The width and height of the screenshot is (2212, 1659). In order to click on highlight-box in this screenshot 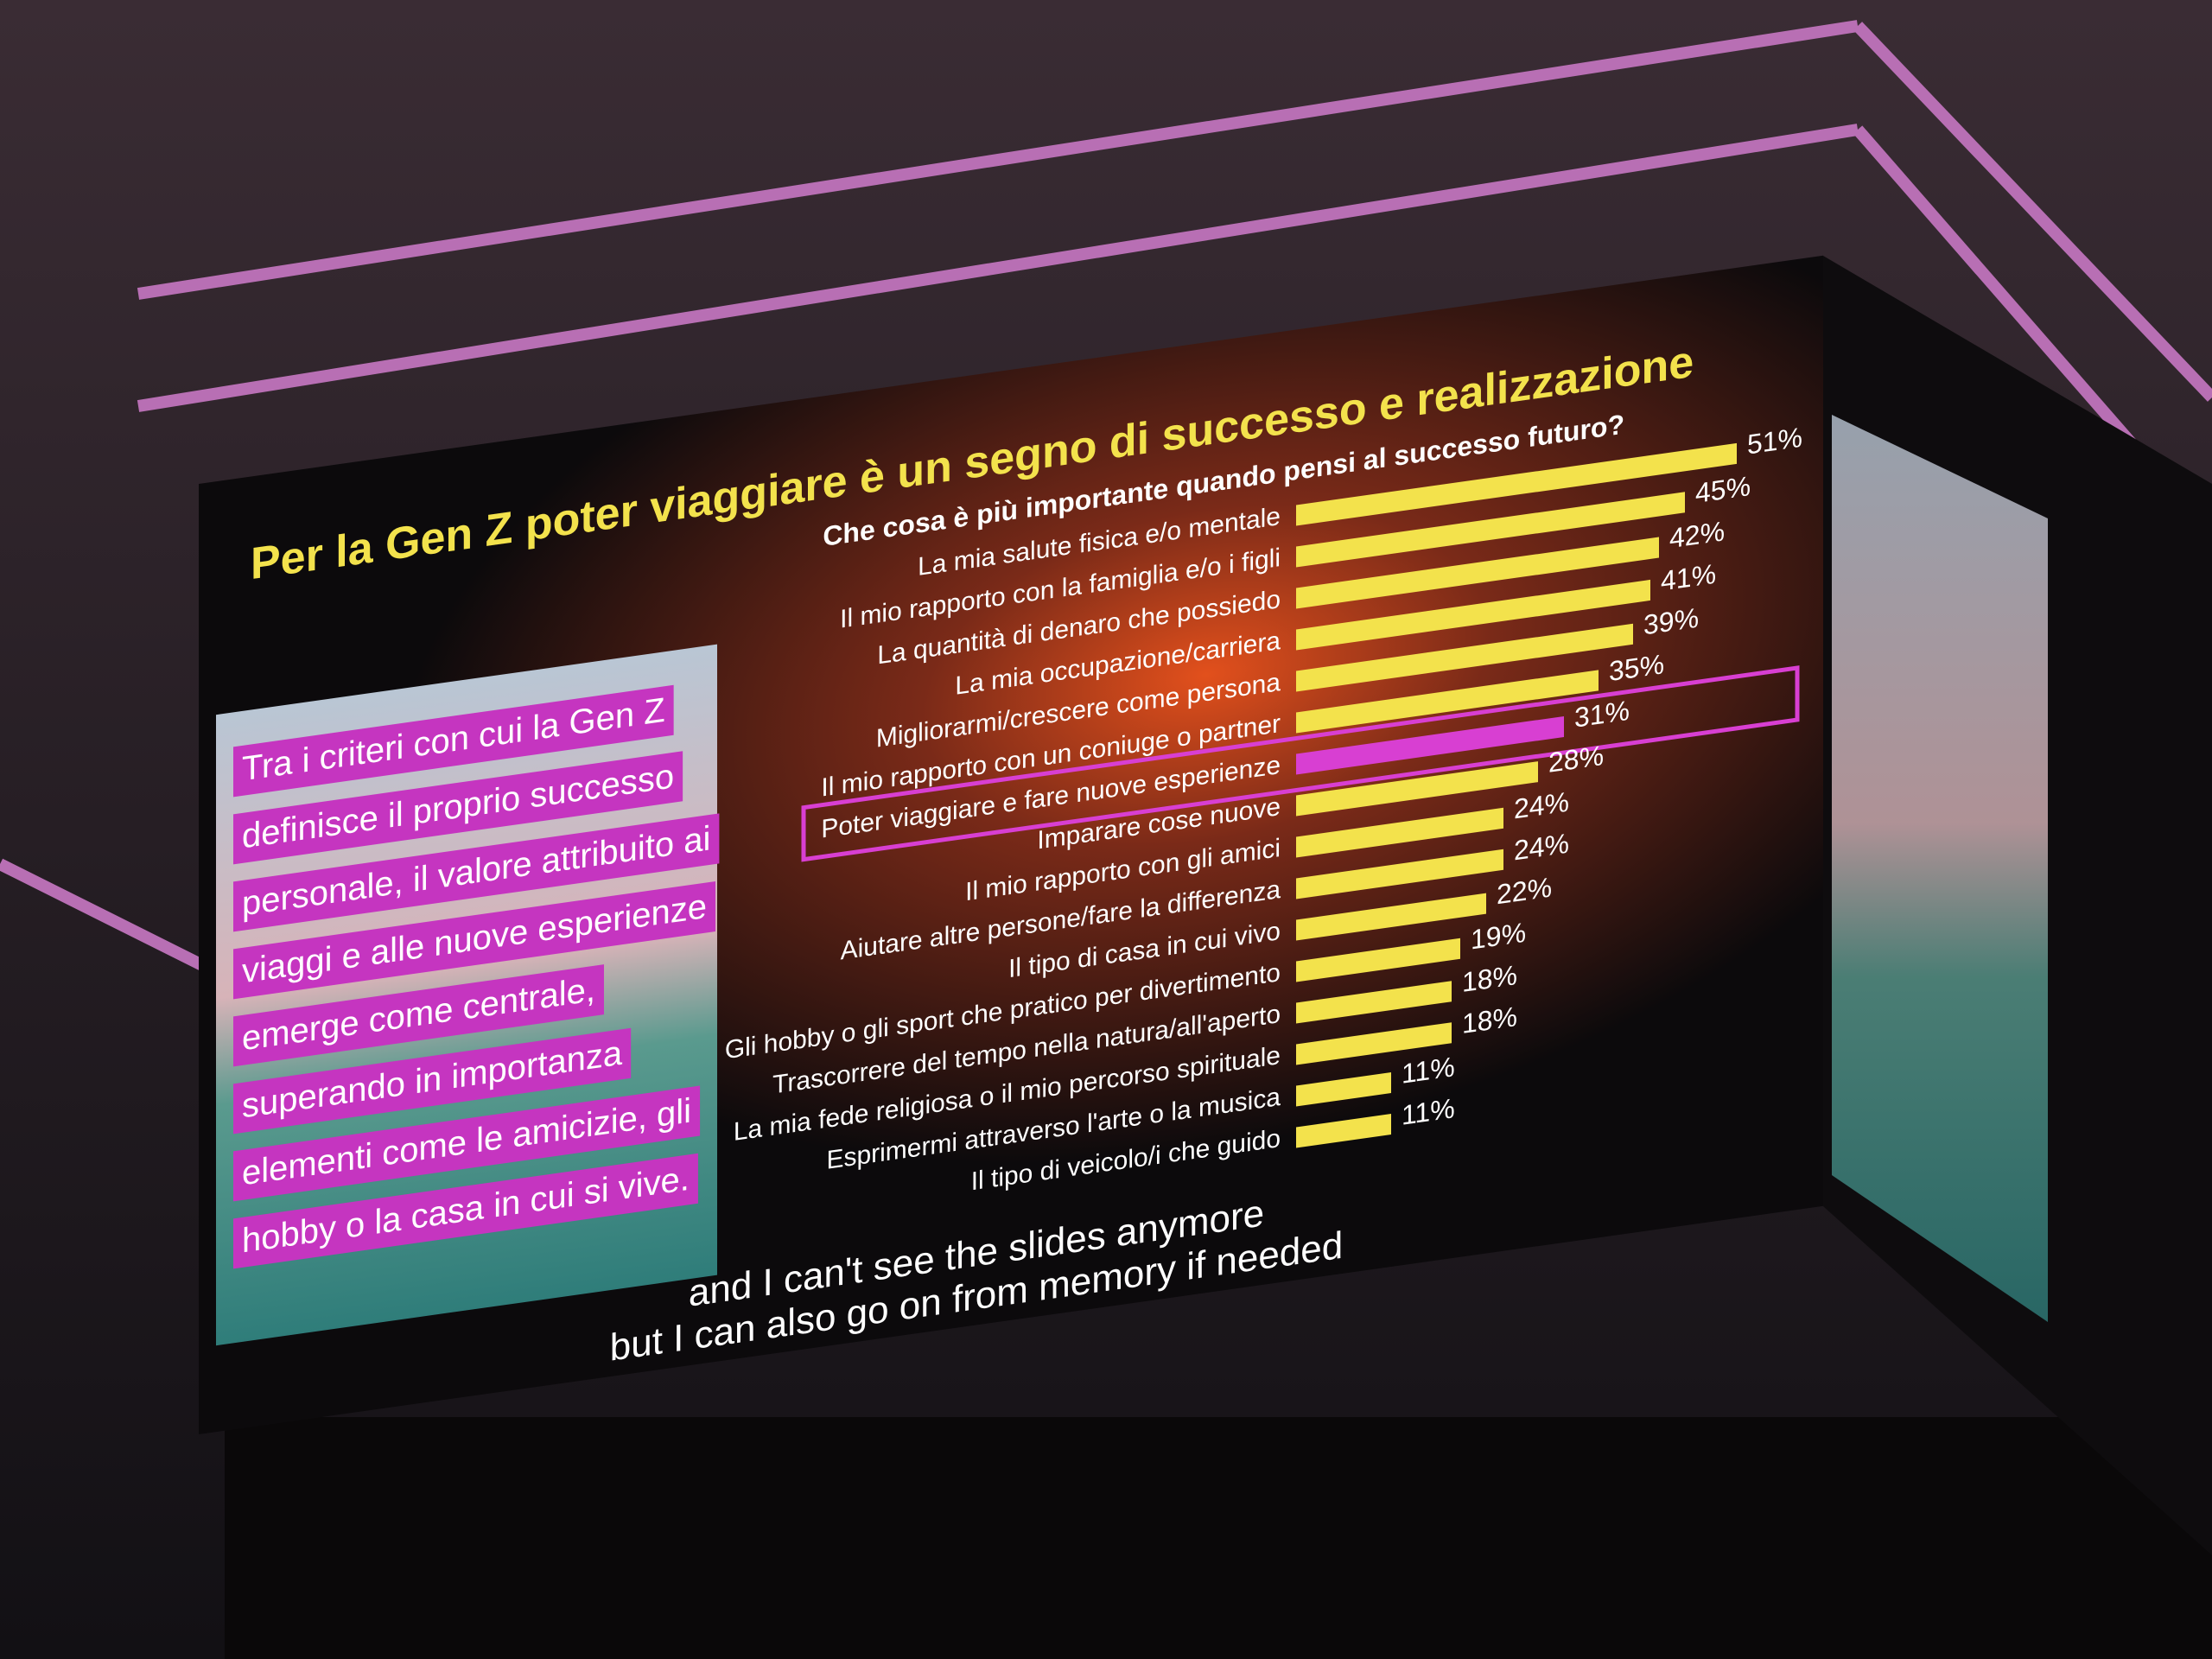, I will do `click(1300, 763)`.